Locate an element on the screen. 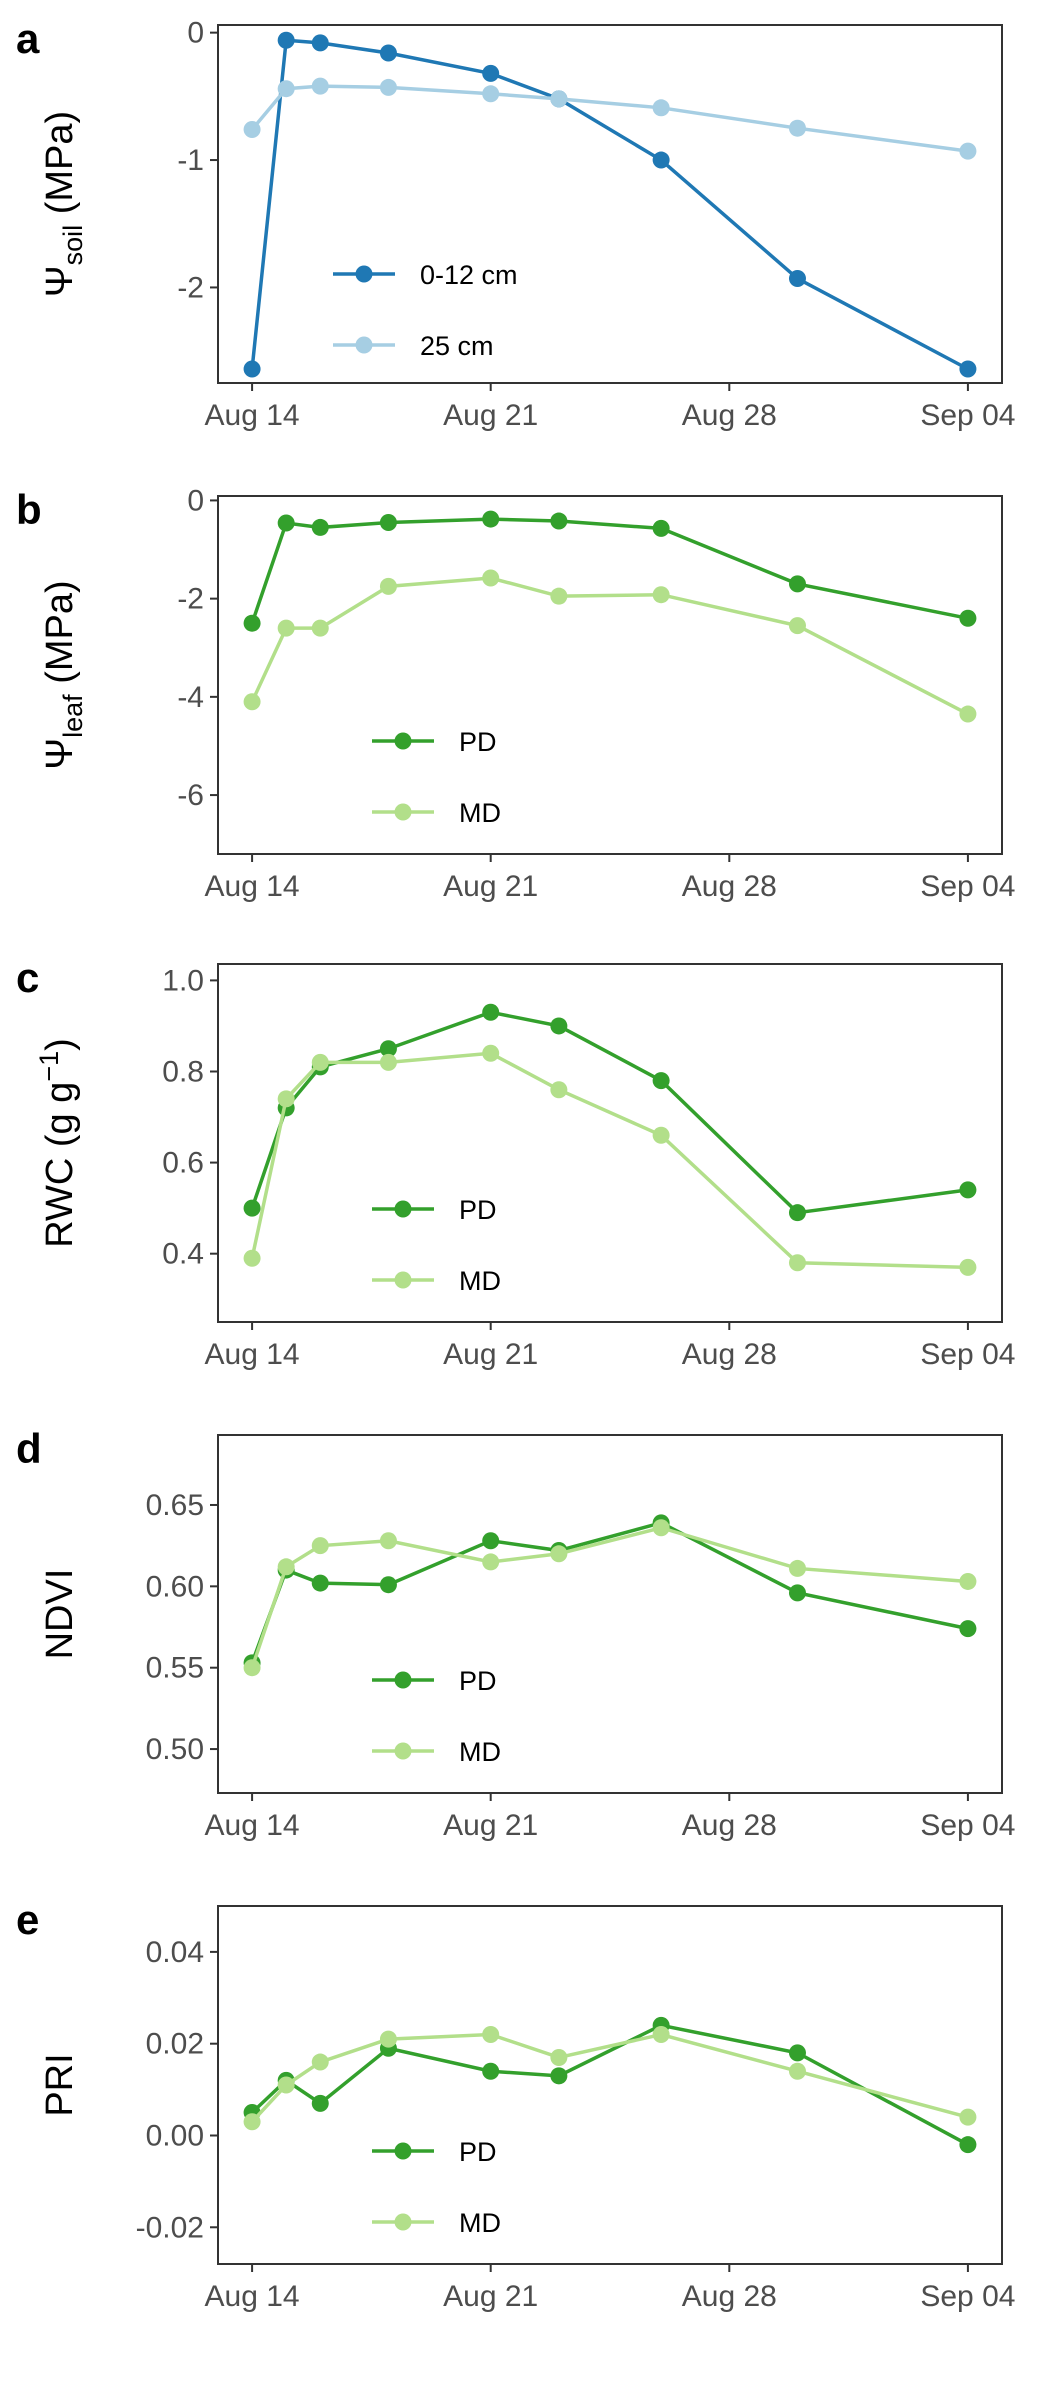 The image size is (1050, 2400). y-axis-title: PRI is located at coordinates (60, 2084).